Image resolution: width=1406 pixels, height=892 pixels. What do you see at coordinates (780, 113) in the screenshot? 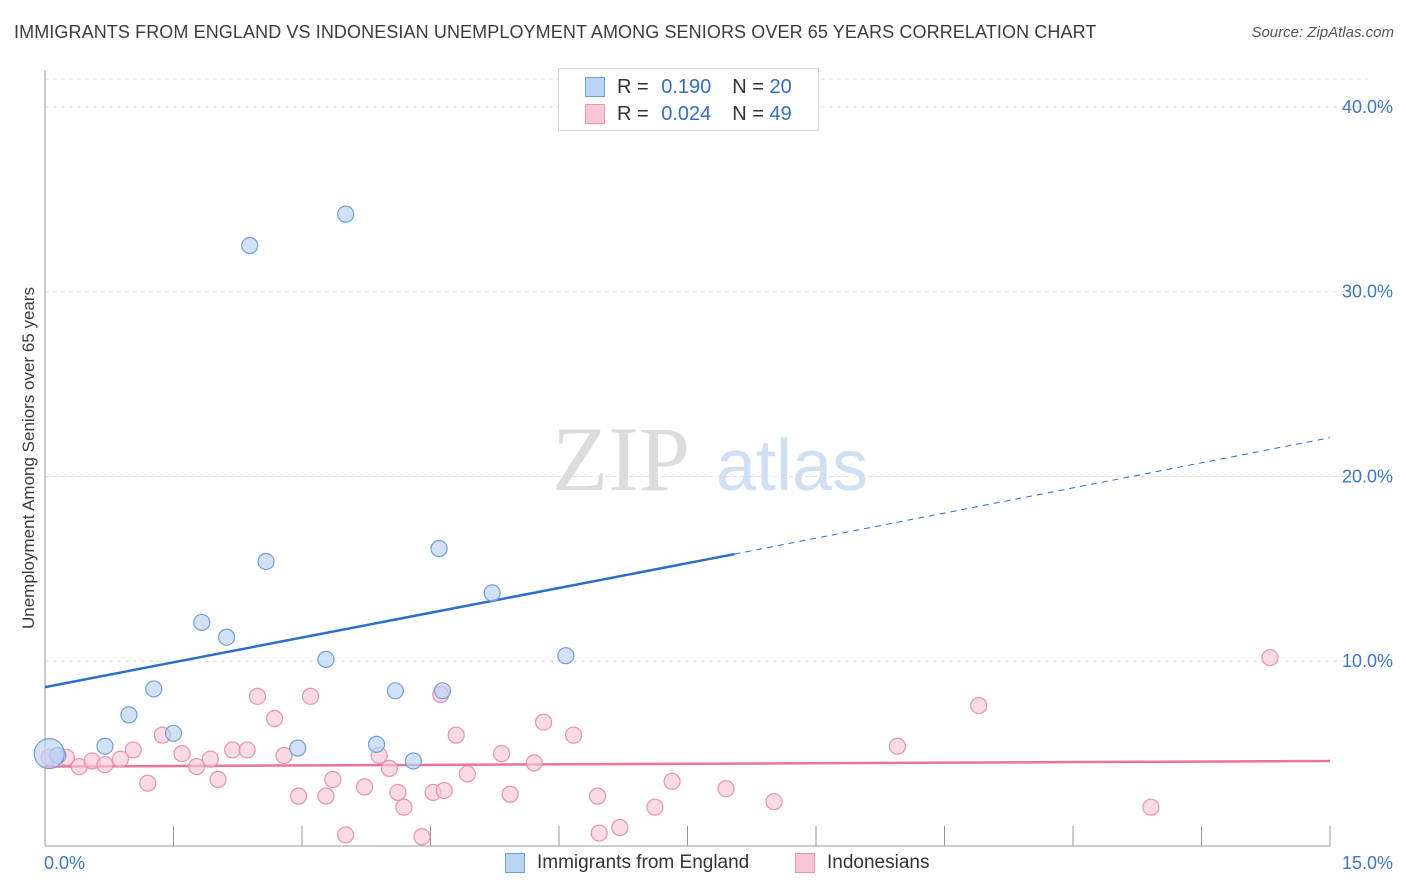
I see `legend-n-value: 49` at bounding box center [780, 113].